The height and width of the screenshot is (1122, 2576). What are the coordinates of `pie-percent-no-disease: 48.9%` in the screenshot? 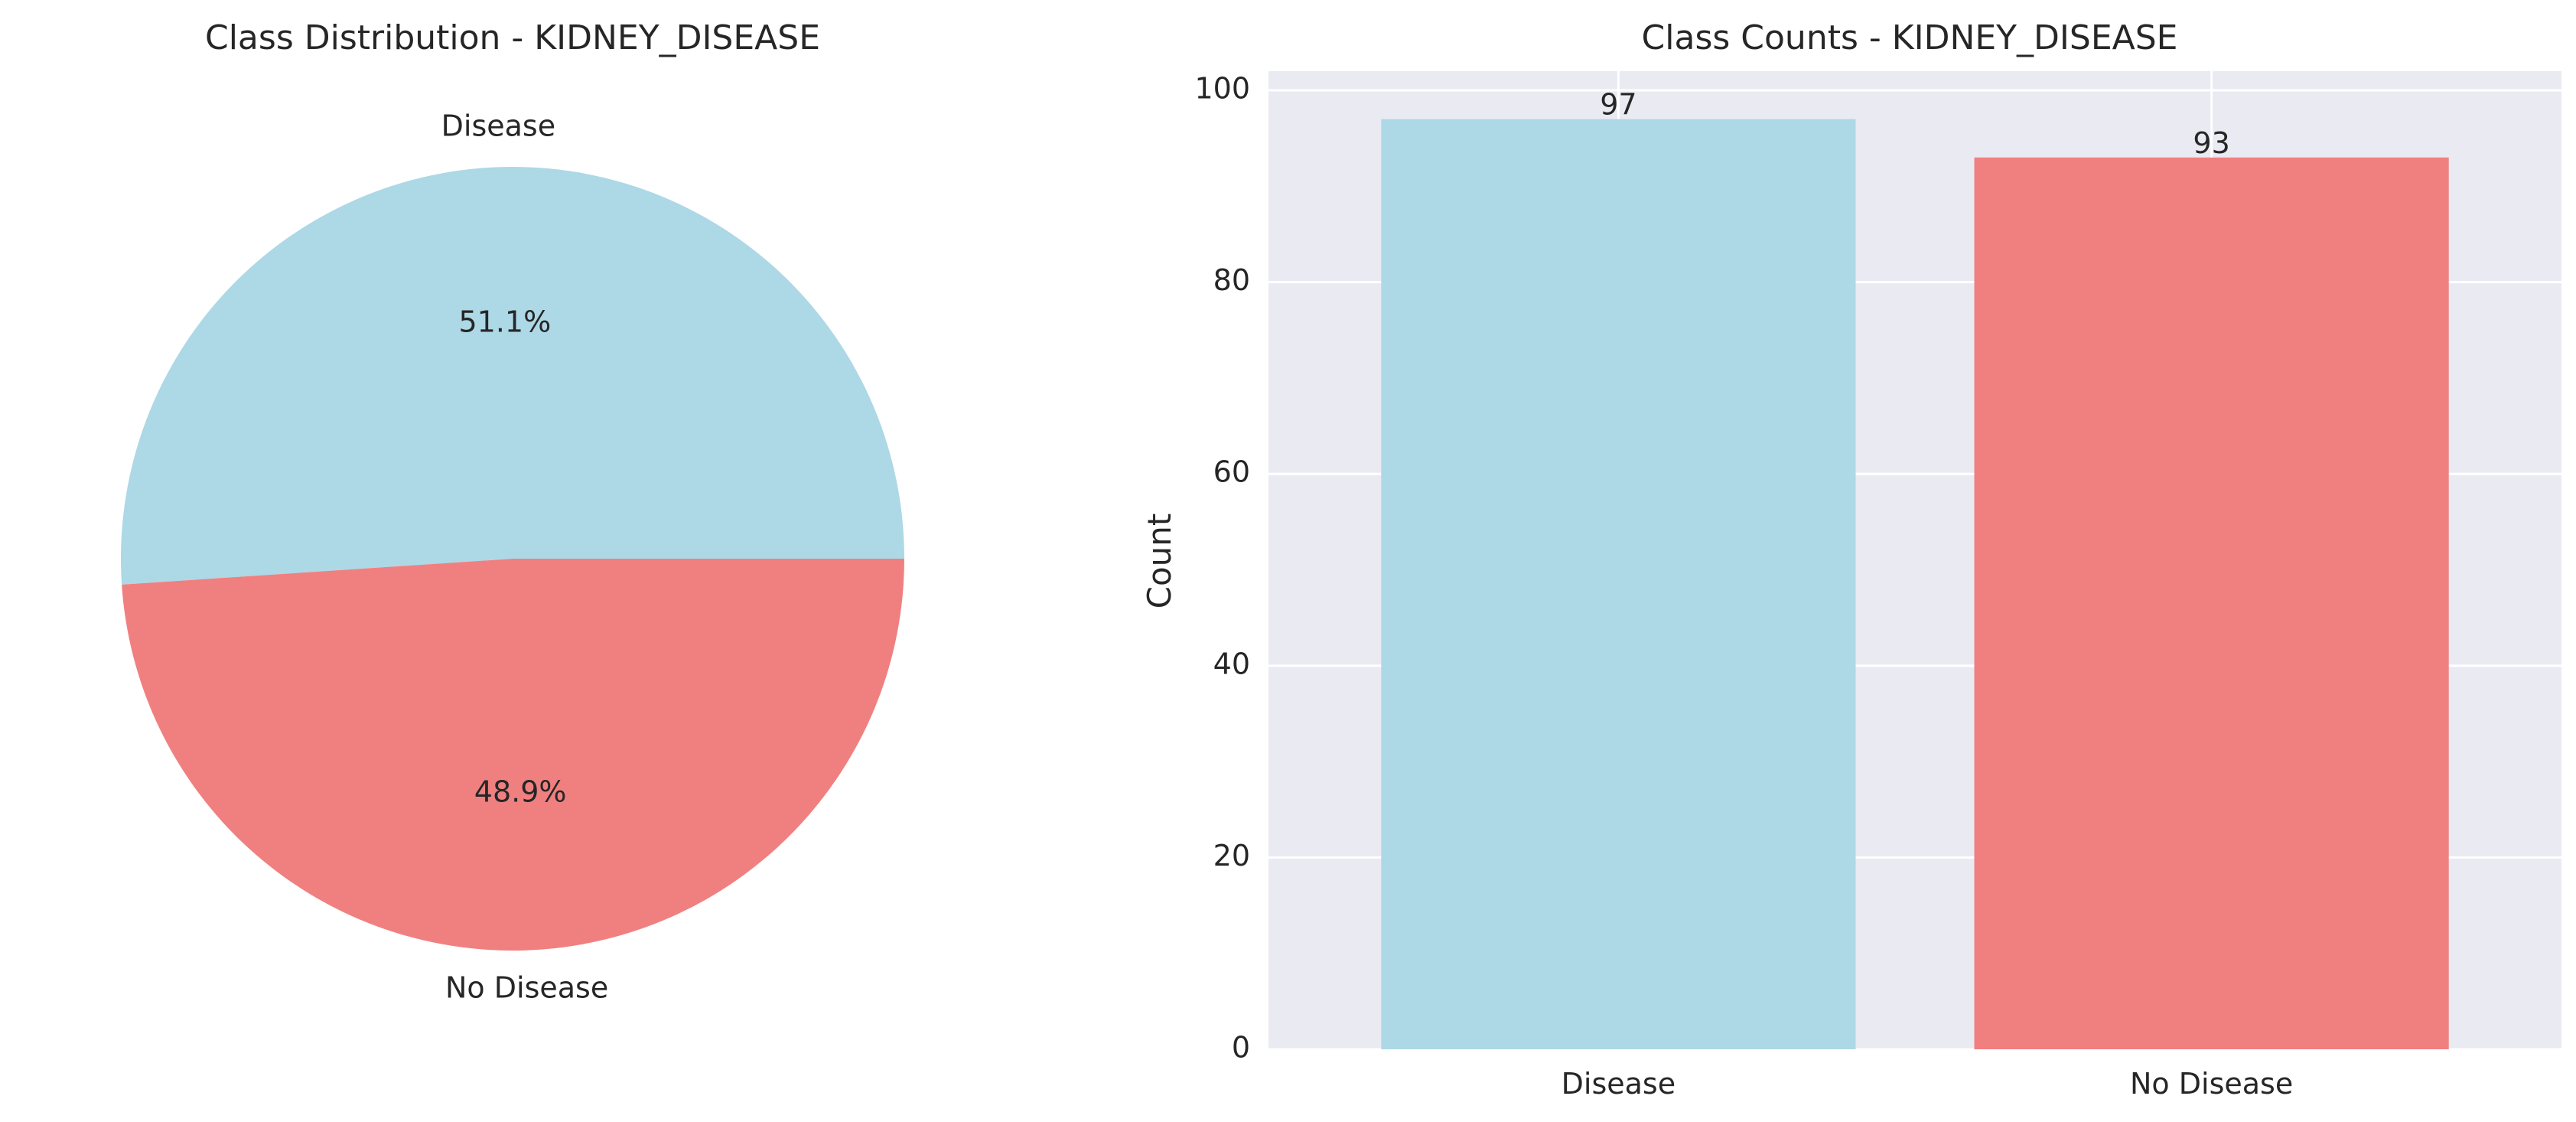 It's located at (521, 792).